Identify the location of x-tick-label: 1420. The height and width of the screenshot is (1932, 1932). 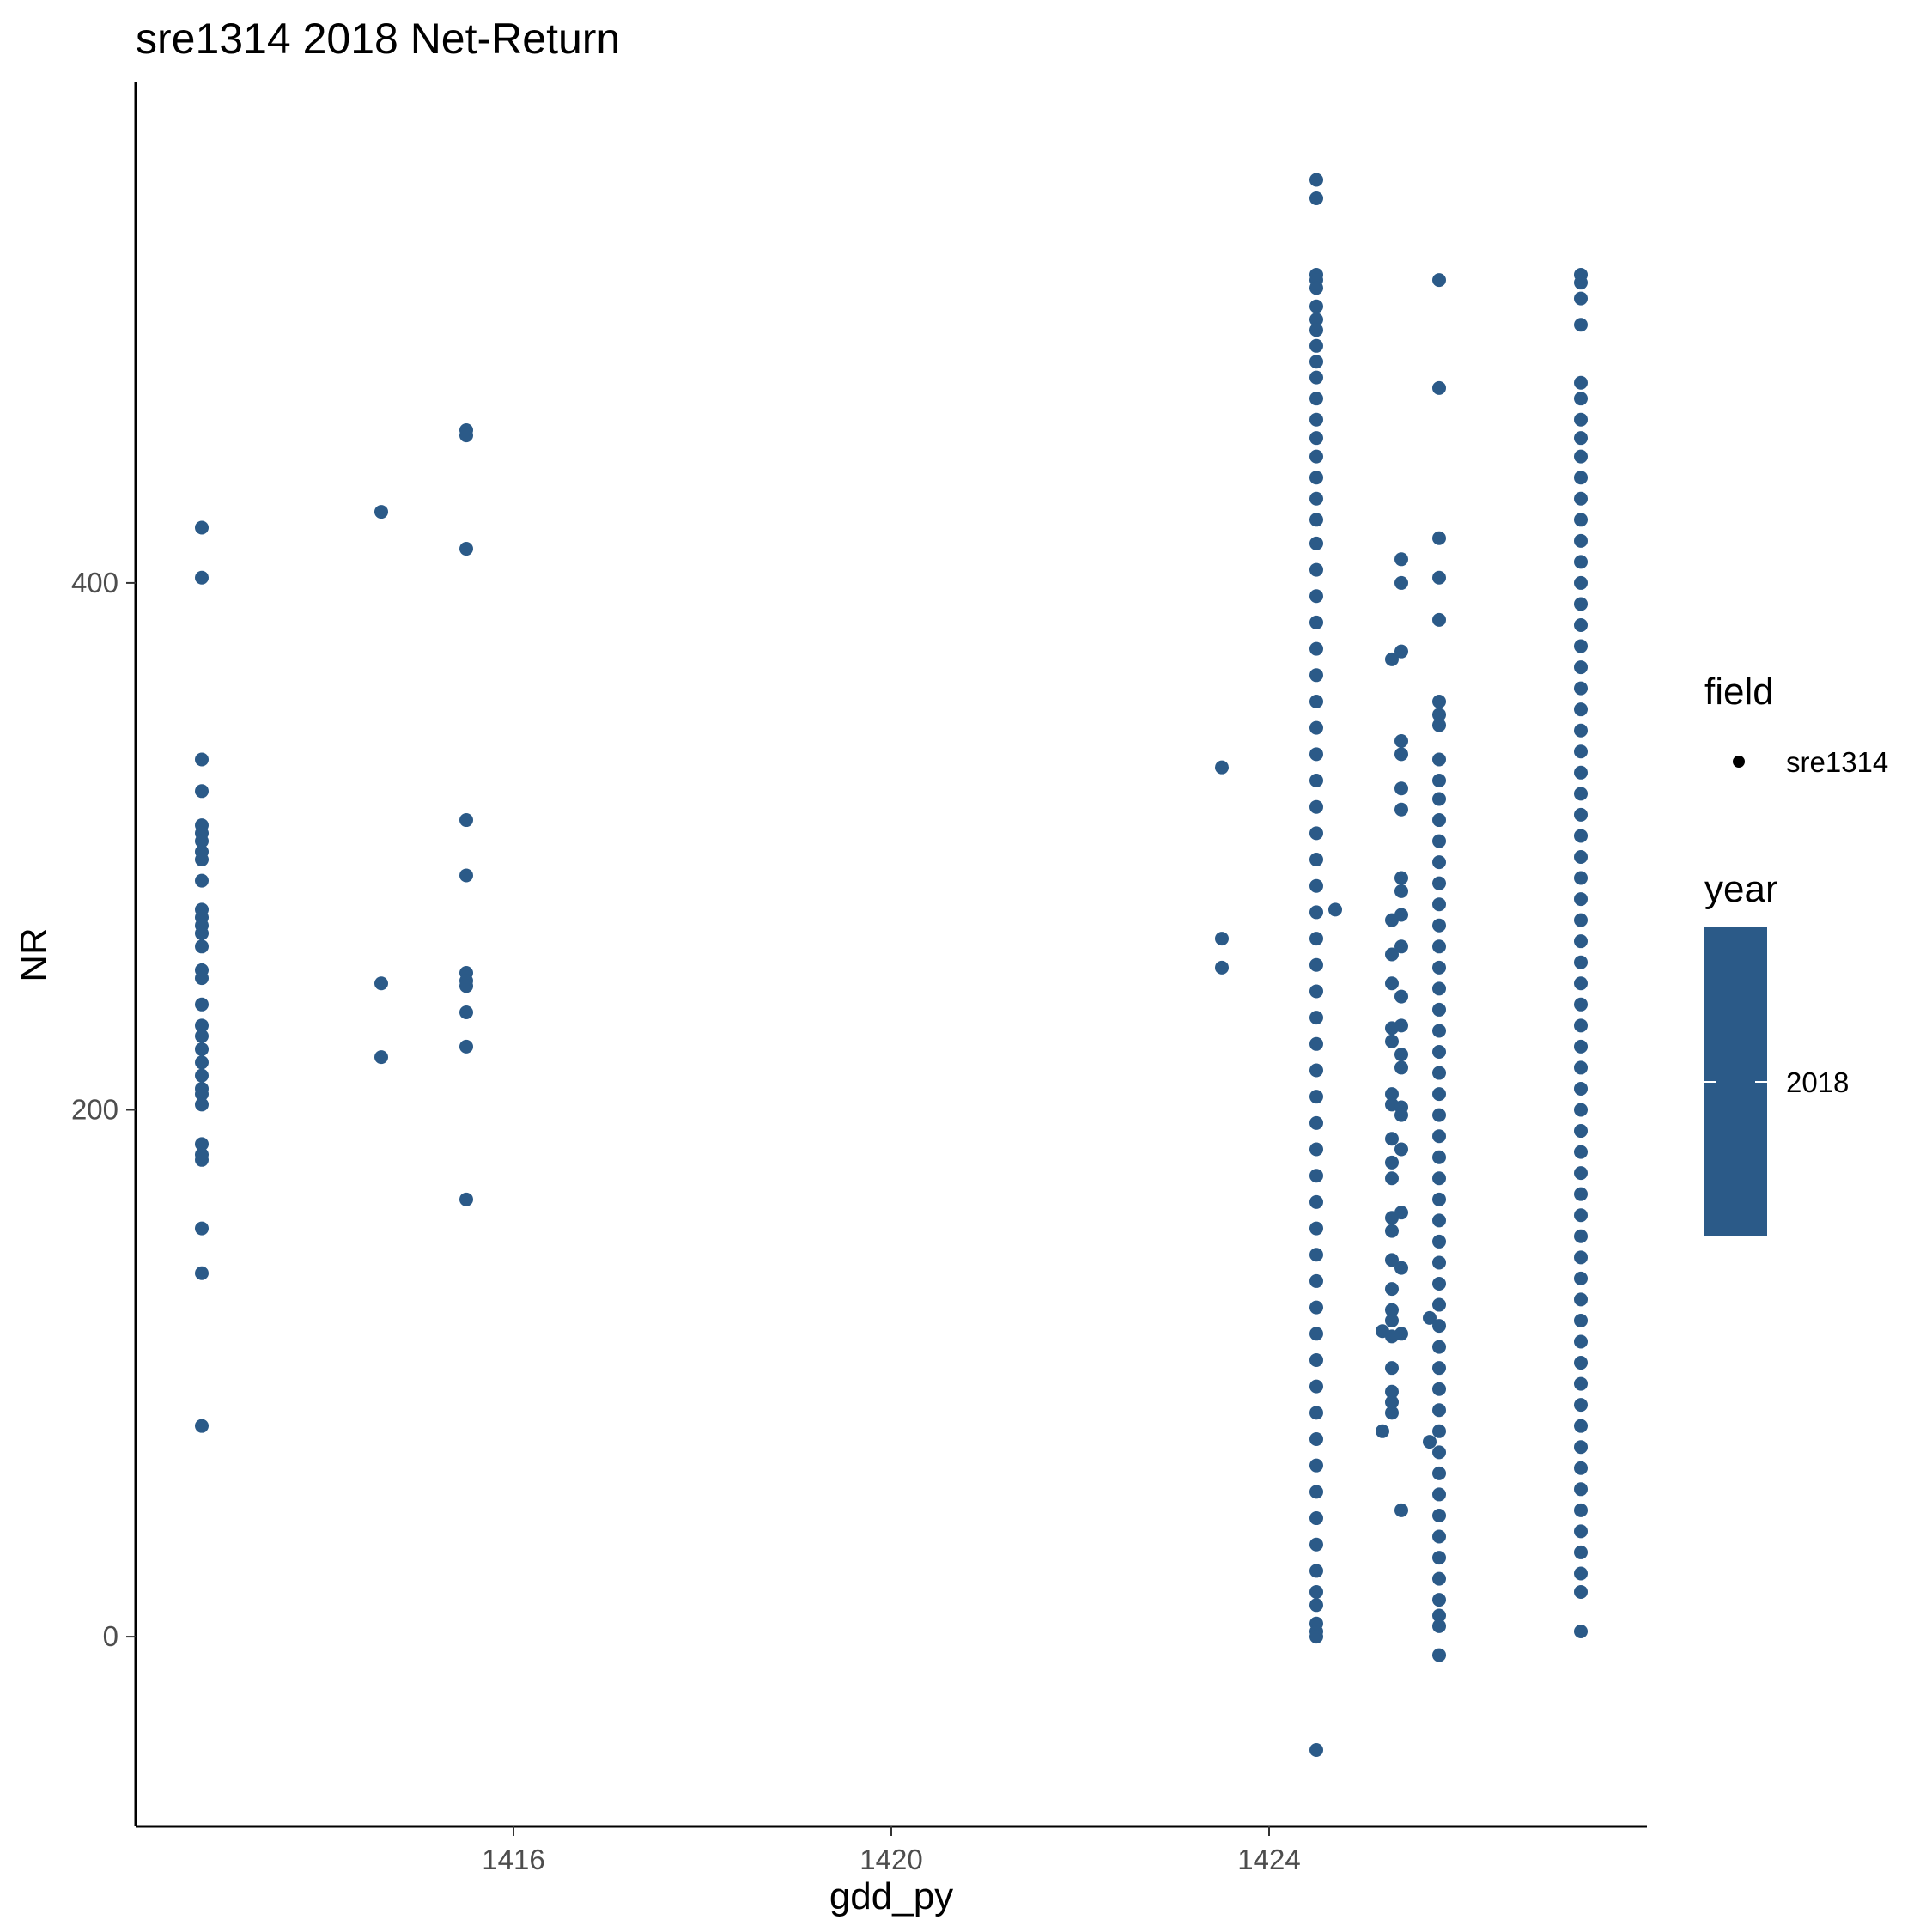
(891, 1859).